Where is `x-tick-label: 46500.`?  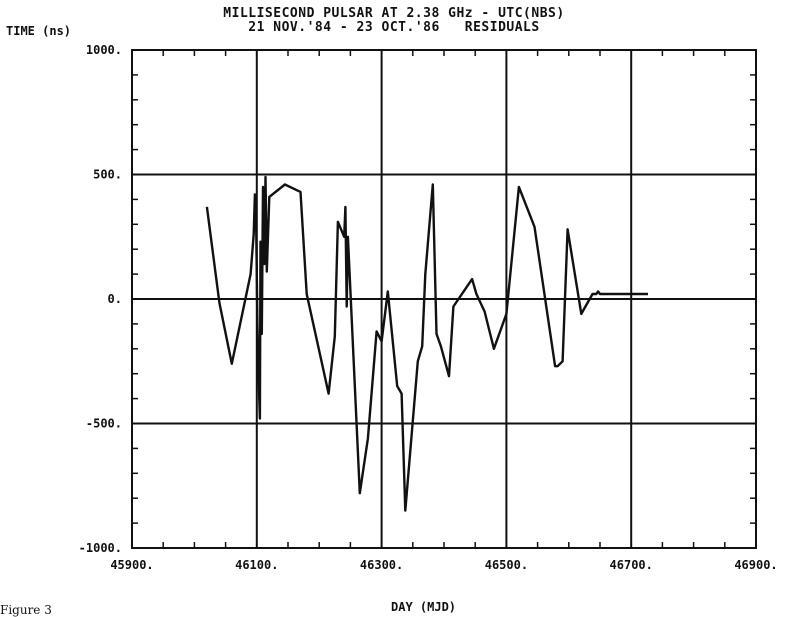
x-tick-label: 46500. is located at coordinates (506, 565).